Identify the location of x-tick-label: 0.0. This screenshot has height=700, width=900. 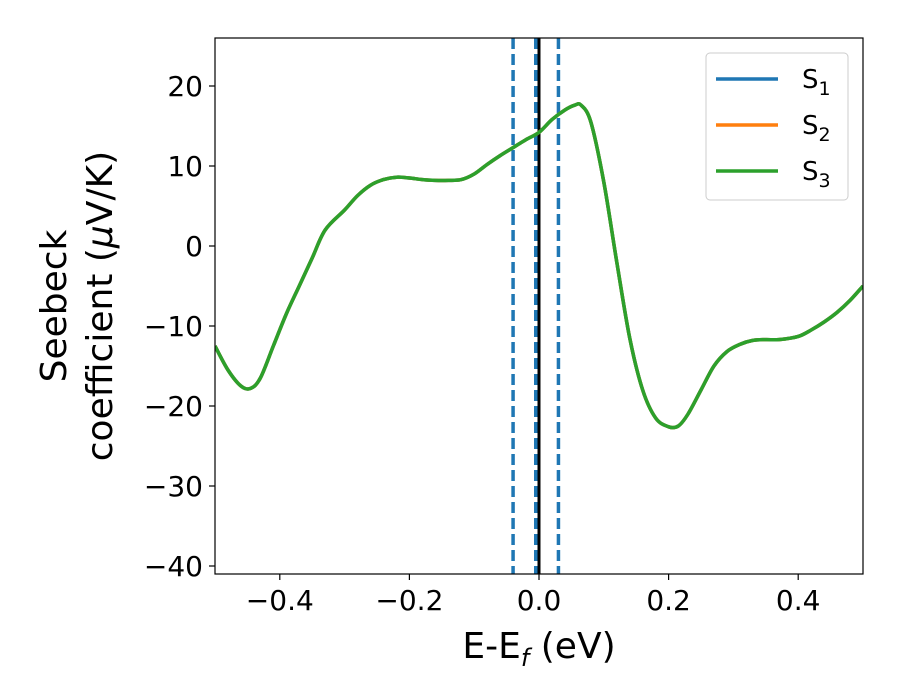
(539, 600).